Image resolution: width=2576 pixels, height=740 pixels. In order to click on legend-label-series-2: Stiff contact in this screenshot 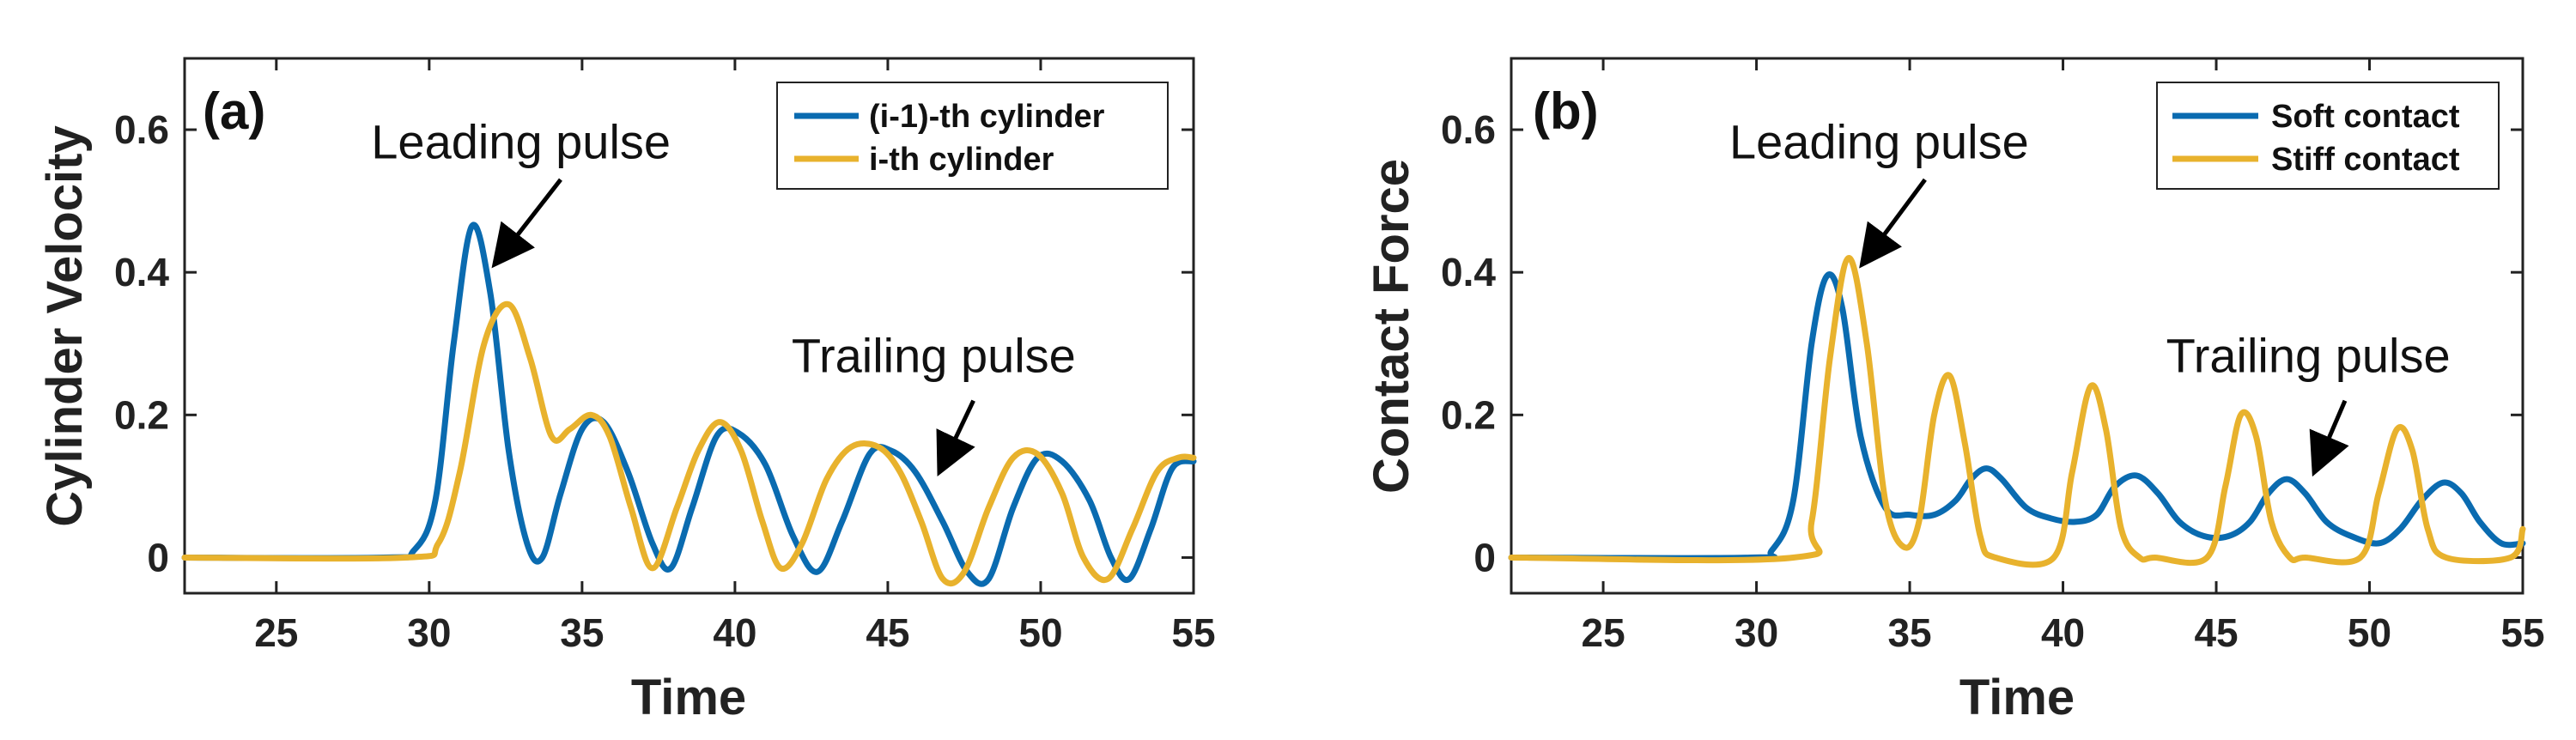, I will do `click(2365, 160)`.